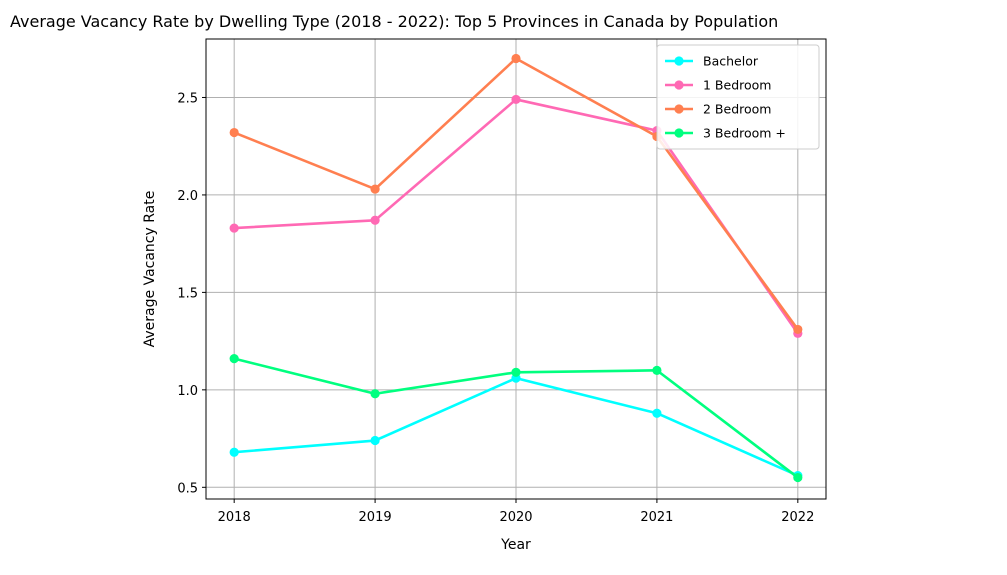  I want to click on legend-marker-2-bedroom, so click(679, 109).